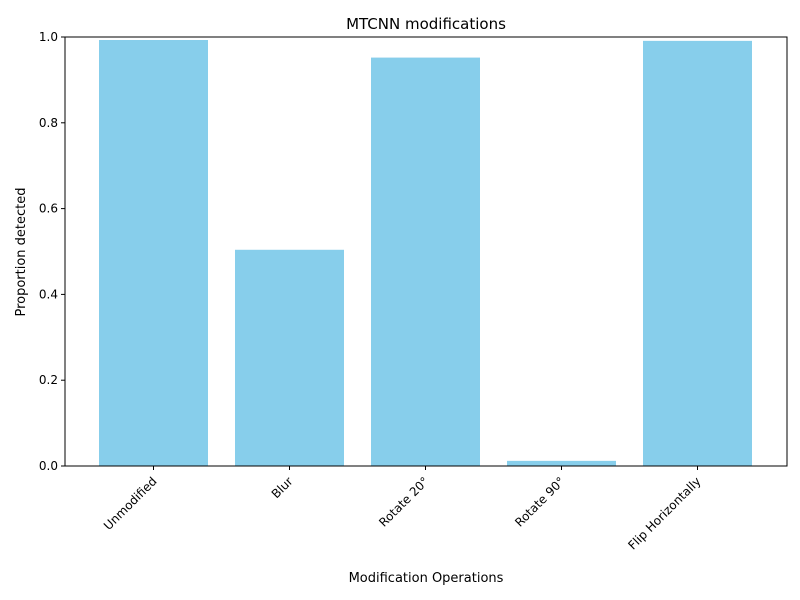  I want to click on y-tick-label: 1.0, so click(48, 37).